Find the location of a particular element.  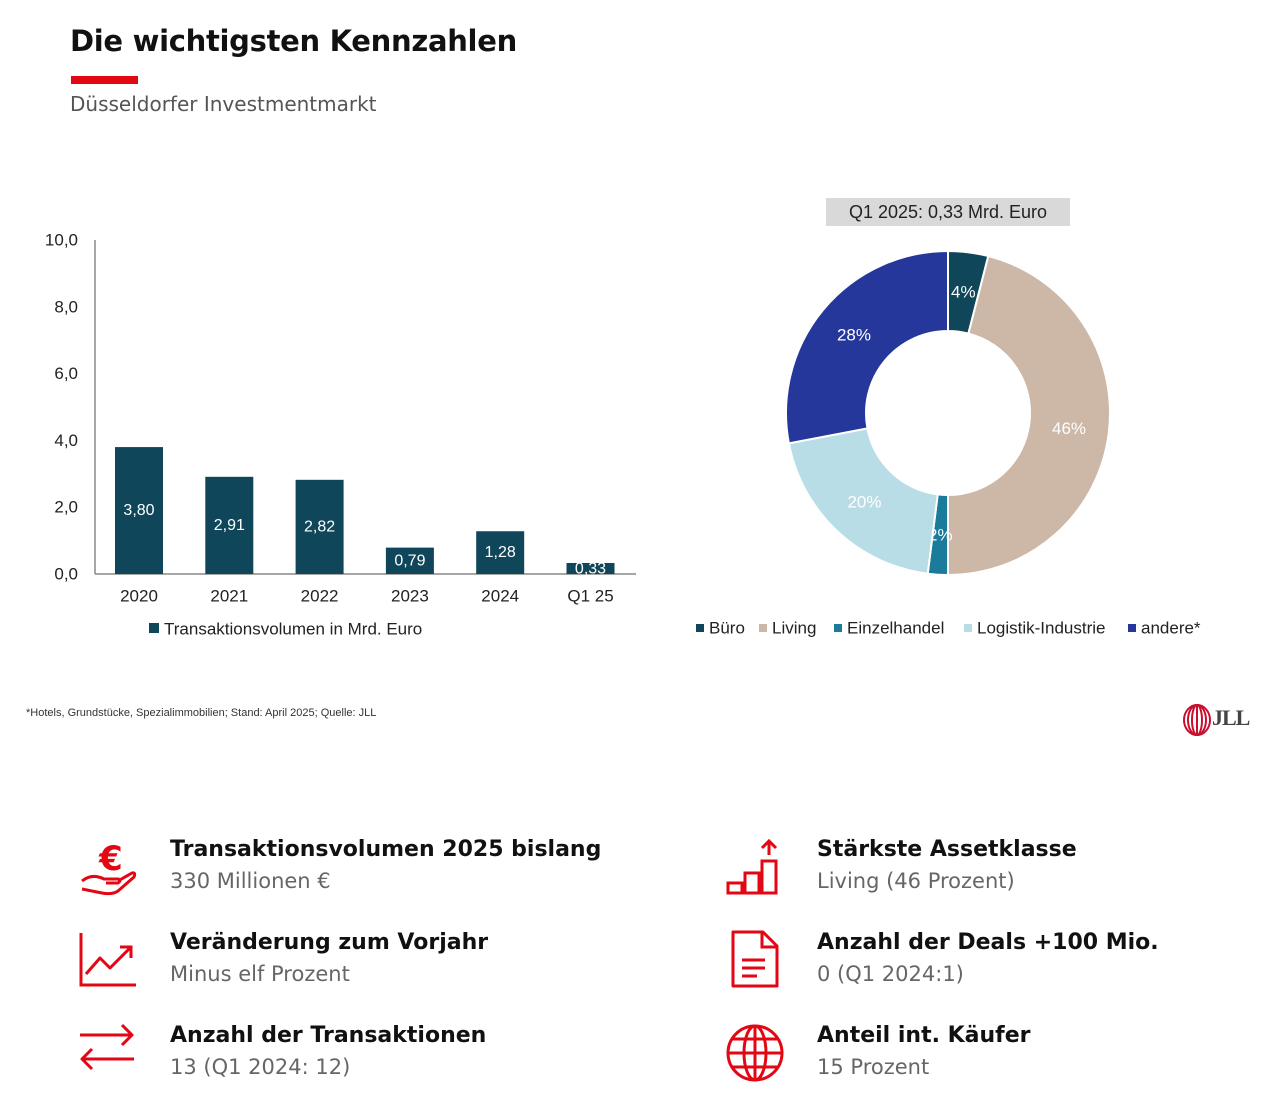

donut-data-label: 20% is located at coordinates (864, 501).